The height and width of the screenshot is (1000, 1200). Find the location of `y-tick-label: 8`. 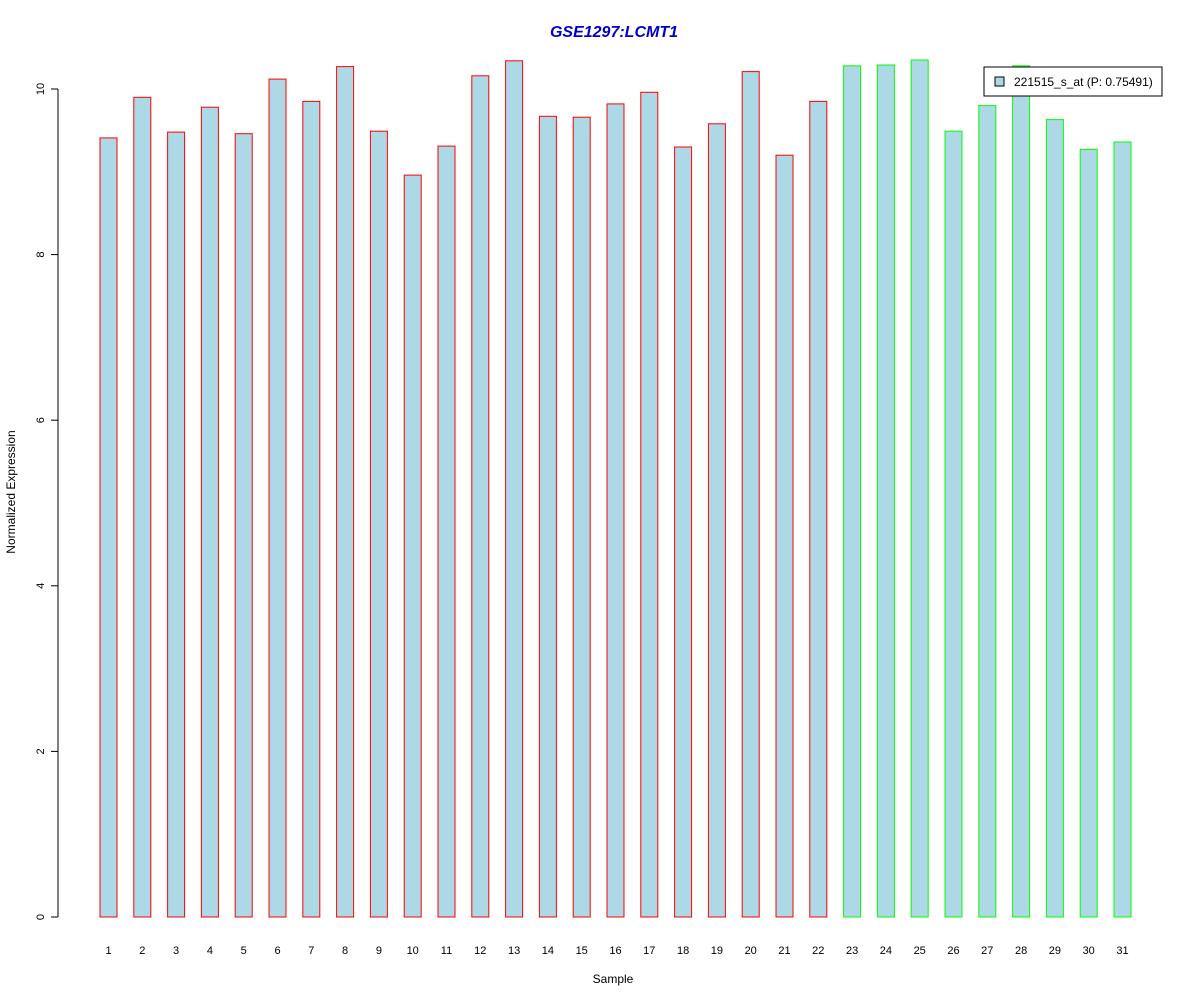

y-tick-label: 8 is located at coordinates (41, 255).